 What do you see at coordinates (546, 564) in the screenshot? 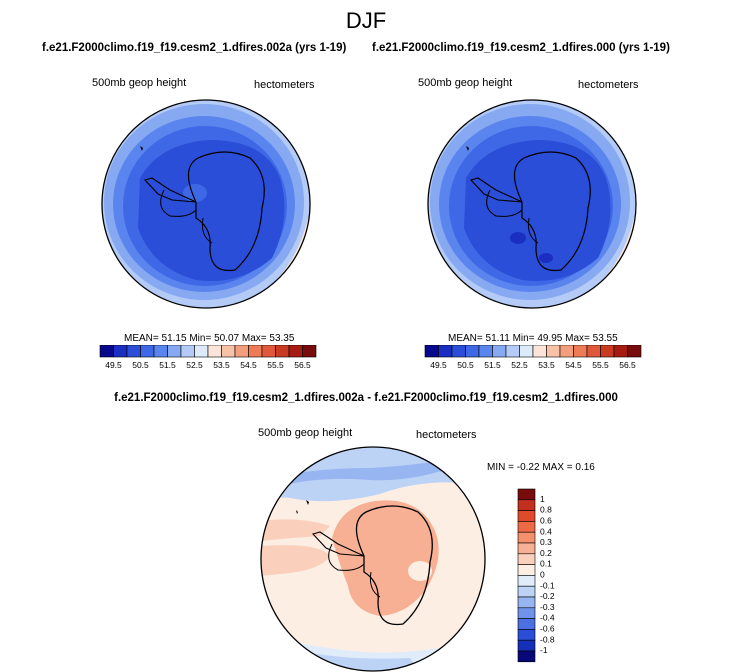
I see `colorbar-tick-label: 0.1` at bounding box center [546, 564].